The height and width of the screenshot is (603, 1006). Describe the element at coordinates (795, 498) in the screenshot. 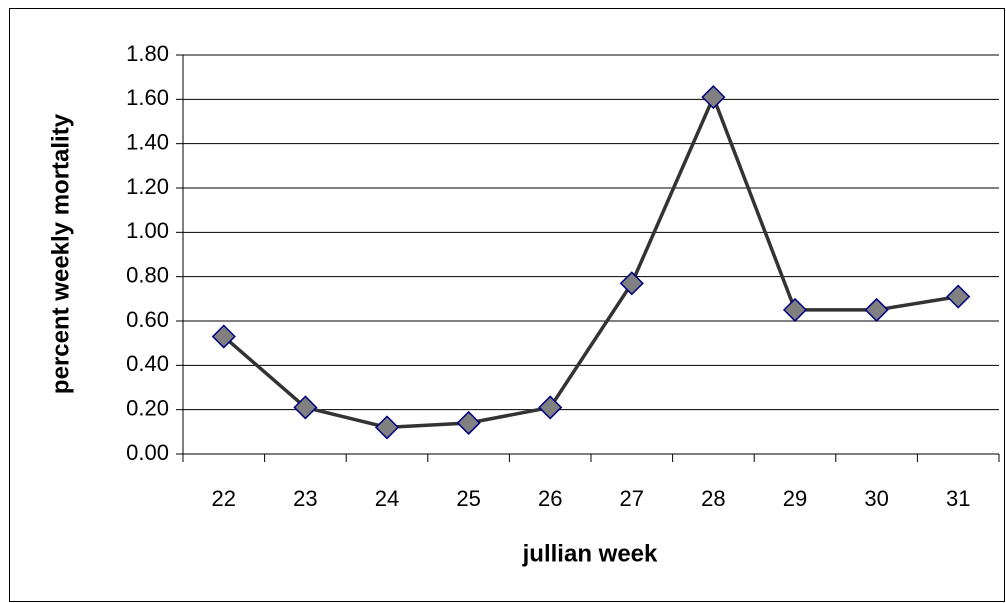

I see `x-tick-label: 29` at that location.